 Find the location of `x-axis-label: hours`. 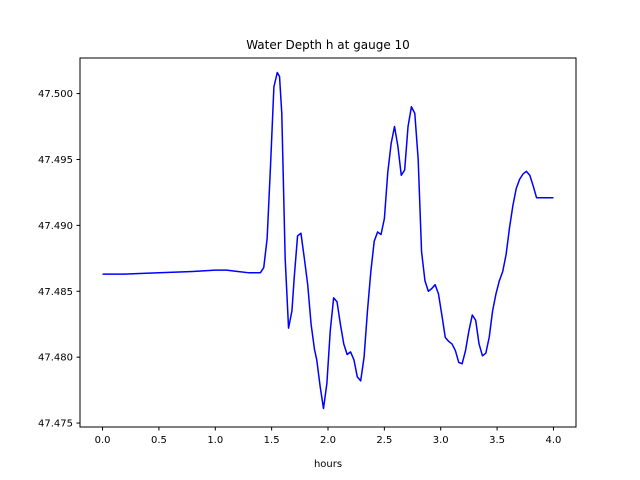

x-axis-label: hours is located at coordinates (328, 464).